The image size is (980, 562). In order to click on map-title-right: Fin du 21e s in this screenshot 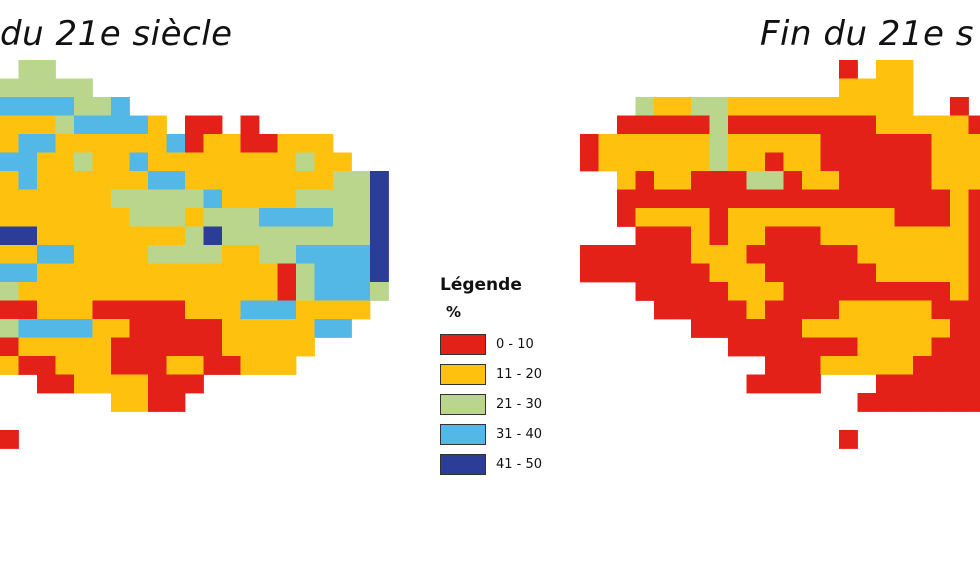, I will do `click(867, 34)`.